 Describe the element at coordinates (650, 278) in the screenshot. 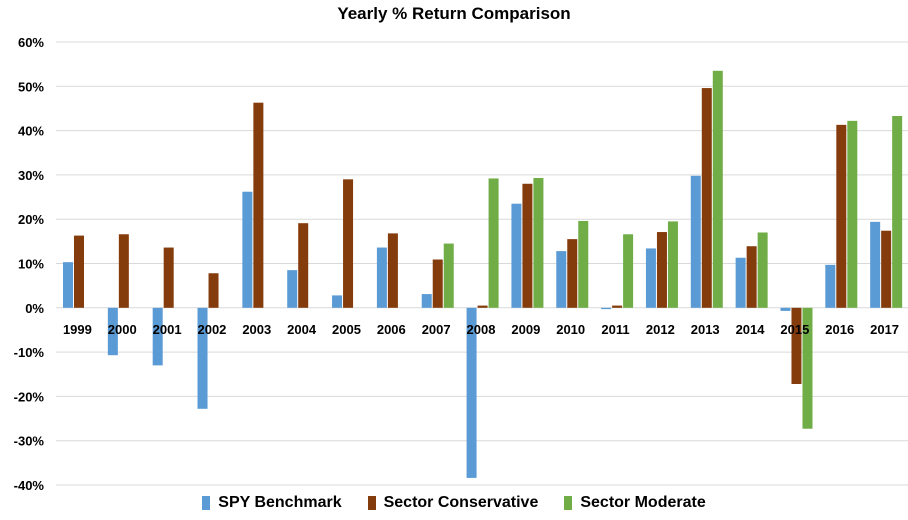

I see `bar-spy-benchmark-2012` at that location.